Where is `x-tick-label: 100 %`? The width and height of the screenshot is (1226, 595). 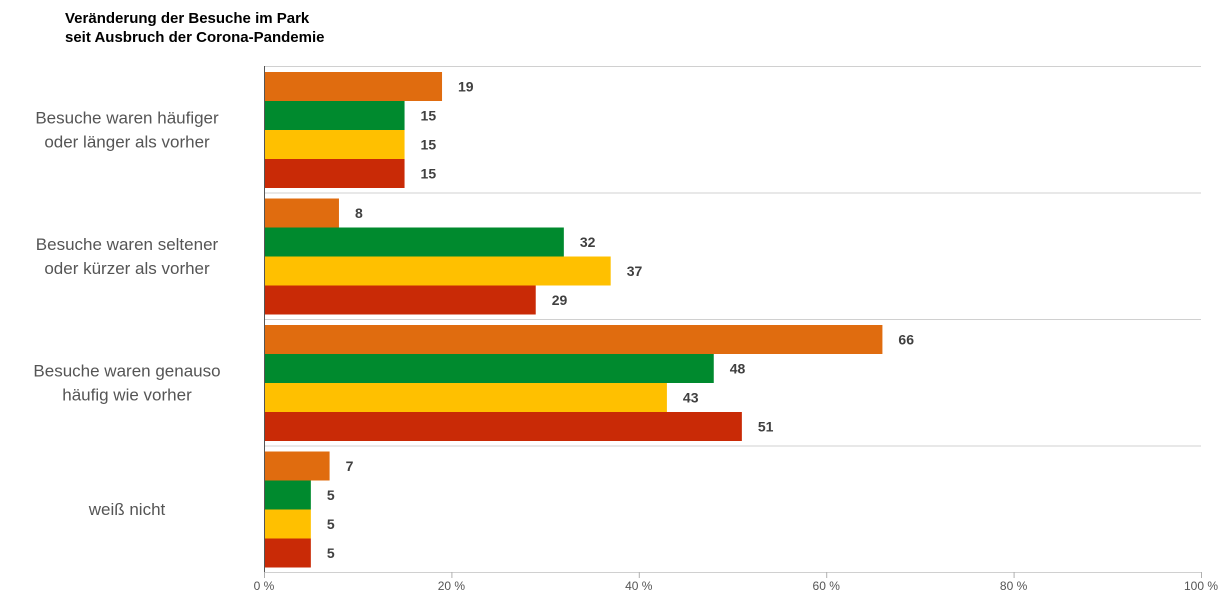
x-tick-label: 100 % is located at coordinates (1201, 586).